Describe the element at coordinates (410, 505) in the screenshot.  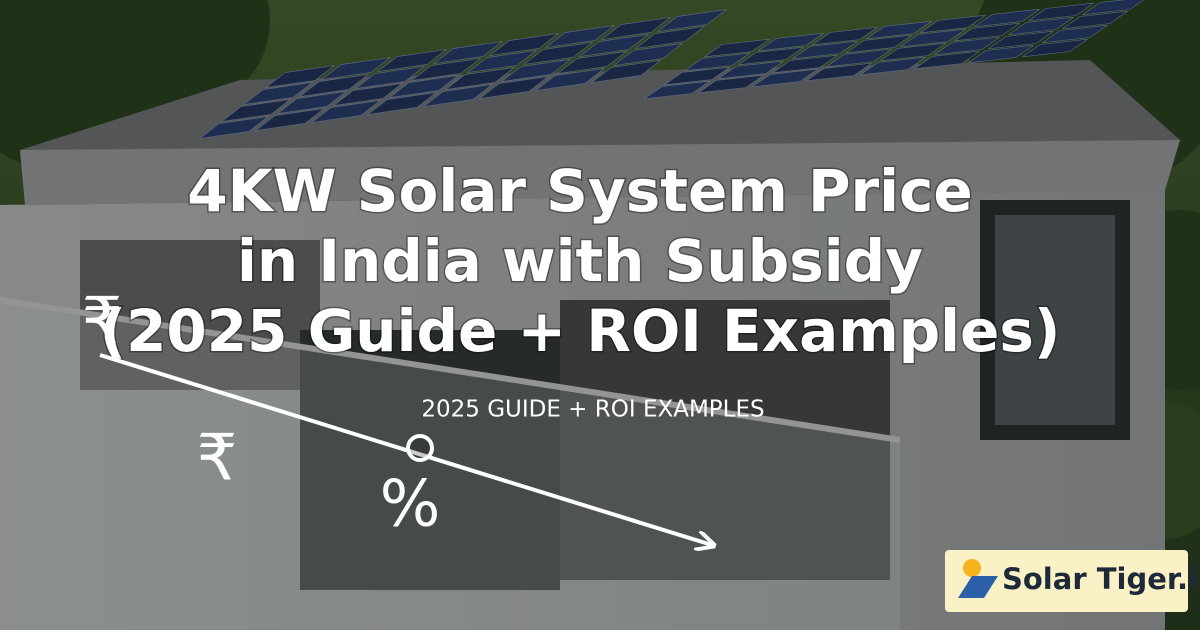
I see `percent-symbol: %` at that location.